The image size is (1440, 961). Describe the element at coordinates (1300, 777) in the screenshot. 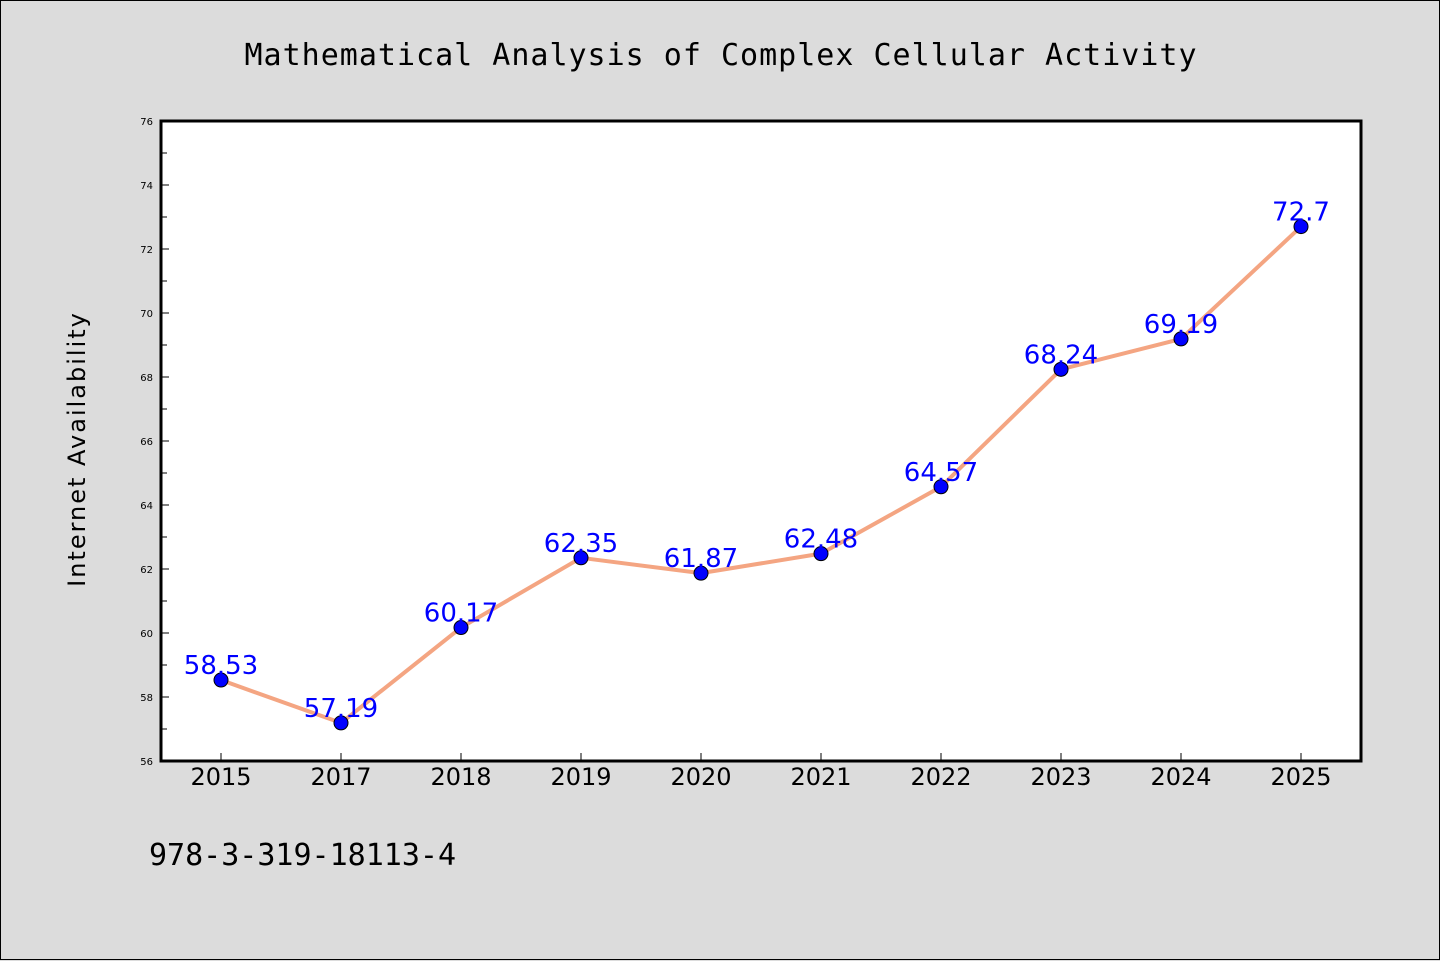

I see `x-tick-label: 2025` at that location.